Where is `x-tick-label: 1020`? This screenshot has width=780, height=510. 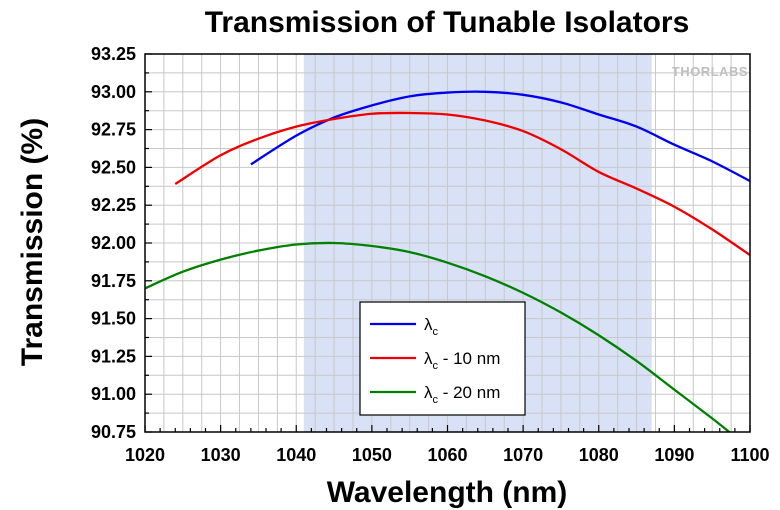
x-tick-label: 1020 is located at coordinates (145, 455).